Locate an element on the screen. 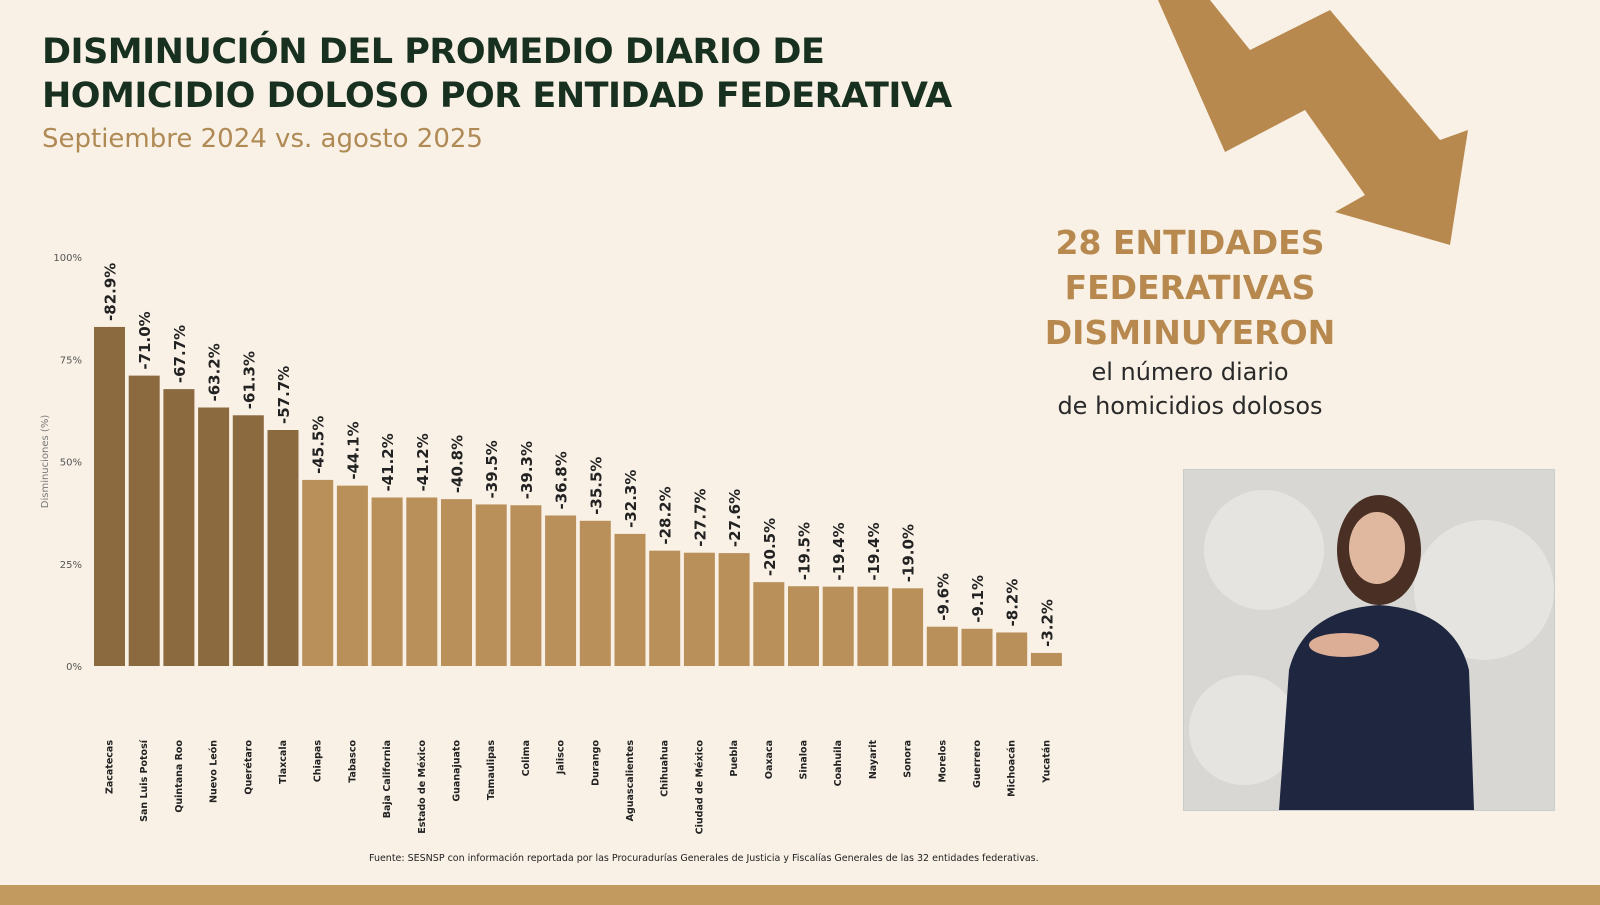 This screenshot has height=905, width=1600. x-tick-label: Morelos is located at coordinates (942, 761).